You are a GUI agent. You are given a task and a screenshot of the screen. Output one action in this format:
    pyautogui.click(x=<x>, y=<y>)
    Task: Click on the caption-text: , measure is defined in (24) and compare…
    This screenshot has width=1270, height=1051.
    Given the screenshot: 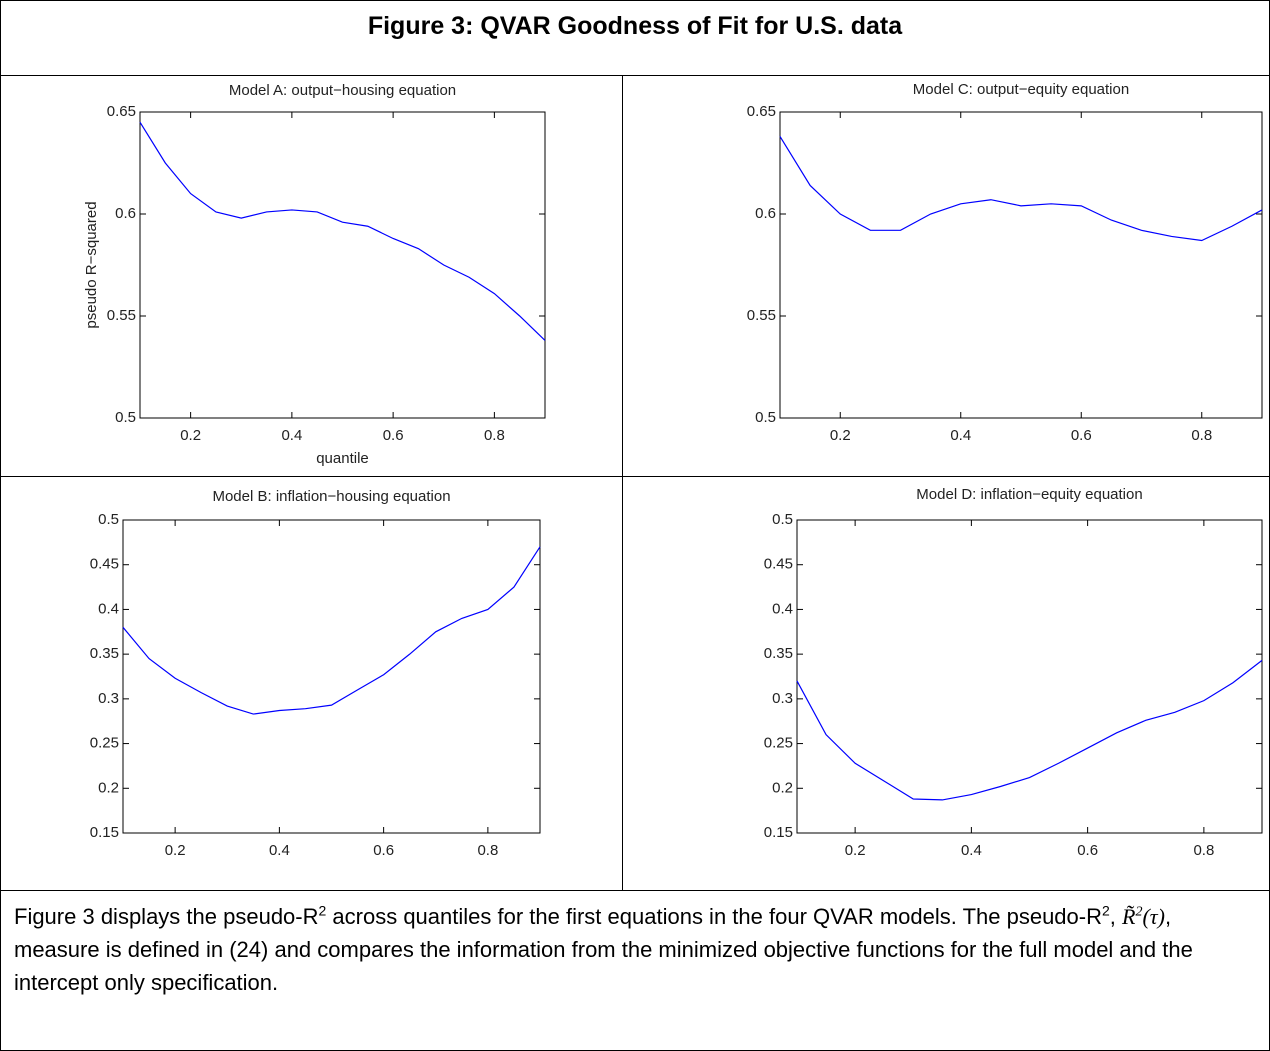 What is the action you would take?
    pyautogui.click(x=603, y=949)
    